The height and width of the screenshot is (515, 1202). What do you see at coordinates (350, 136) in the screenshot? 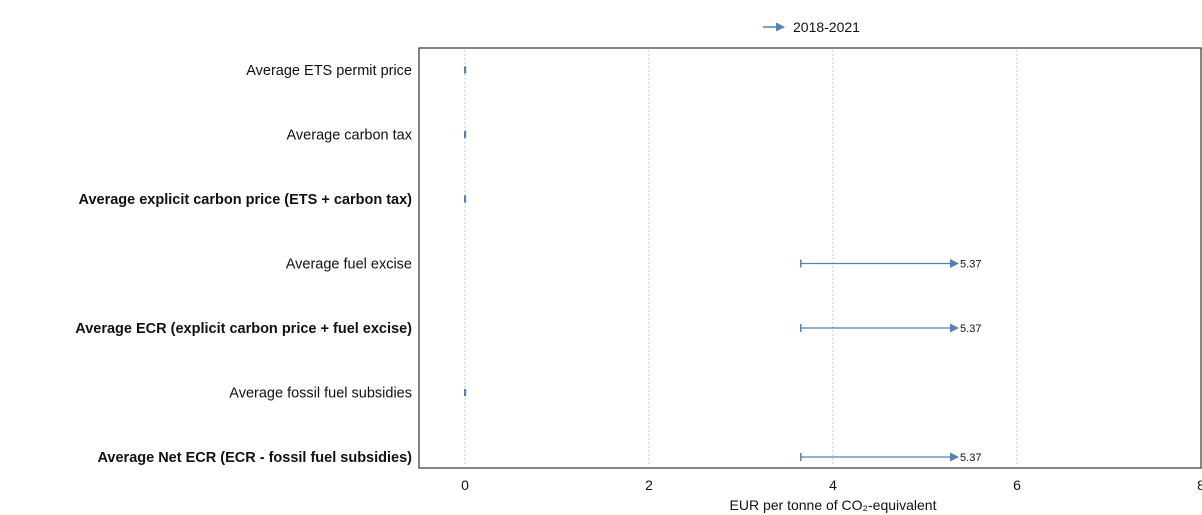
I see `category-label: Average carbon tax` at bounding box center [350, 136].